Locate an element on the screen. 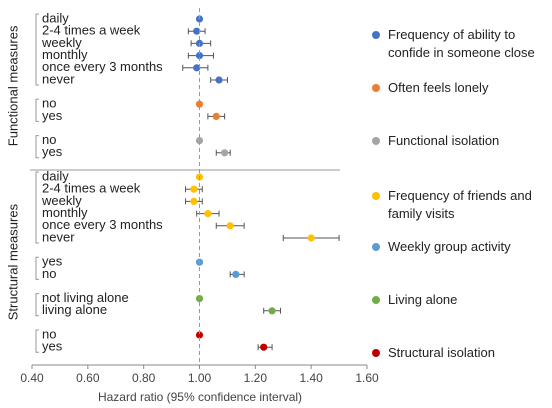  legend-entry: Structural isolation is located at coordinates (461, 353).